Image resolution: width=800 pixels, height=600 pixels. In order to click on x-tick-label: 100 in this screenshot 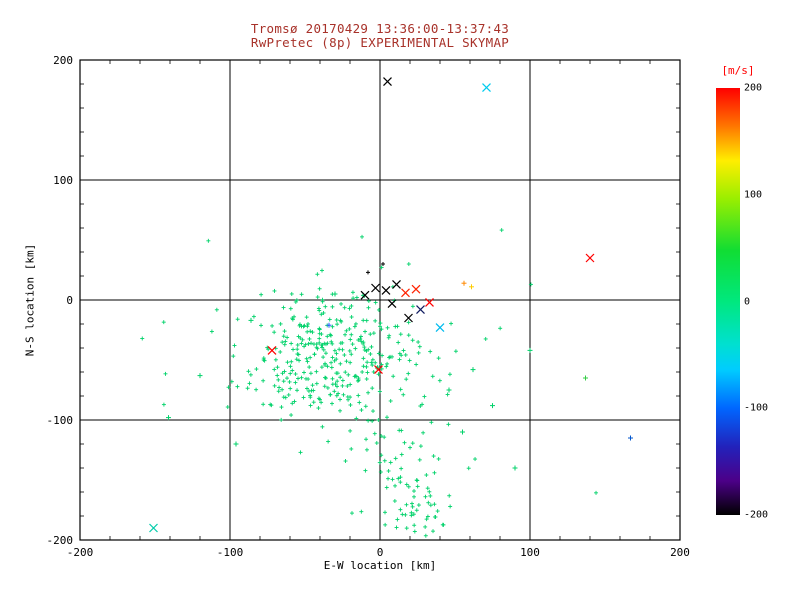, I will do `click(530, 552)`.